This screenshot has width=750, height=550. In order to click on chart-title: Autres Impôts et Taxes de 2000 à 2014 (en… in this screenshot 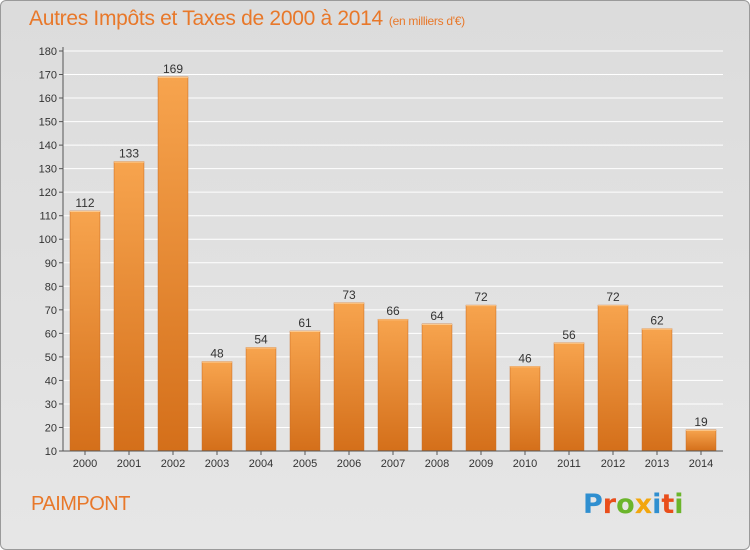, I will do `click(247, 19)`.